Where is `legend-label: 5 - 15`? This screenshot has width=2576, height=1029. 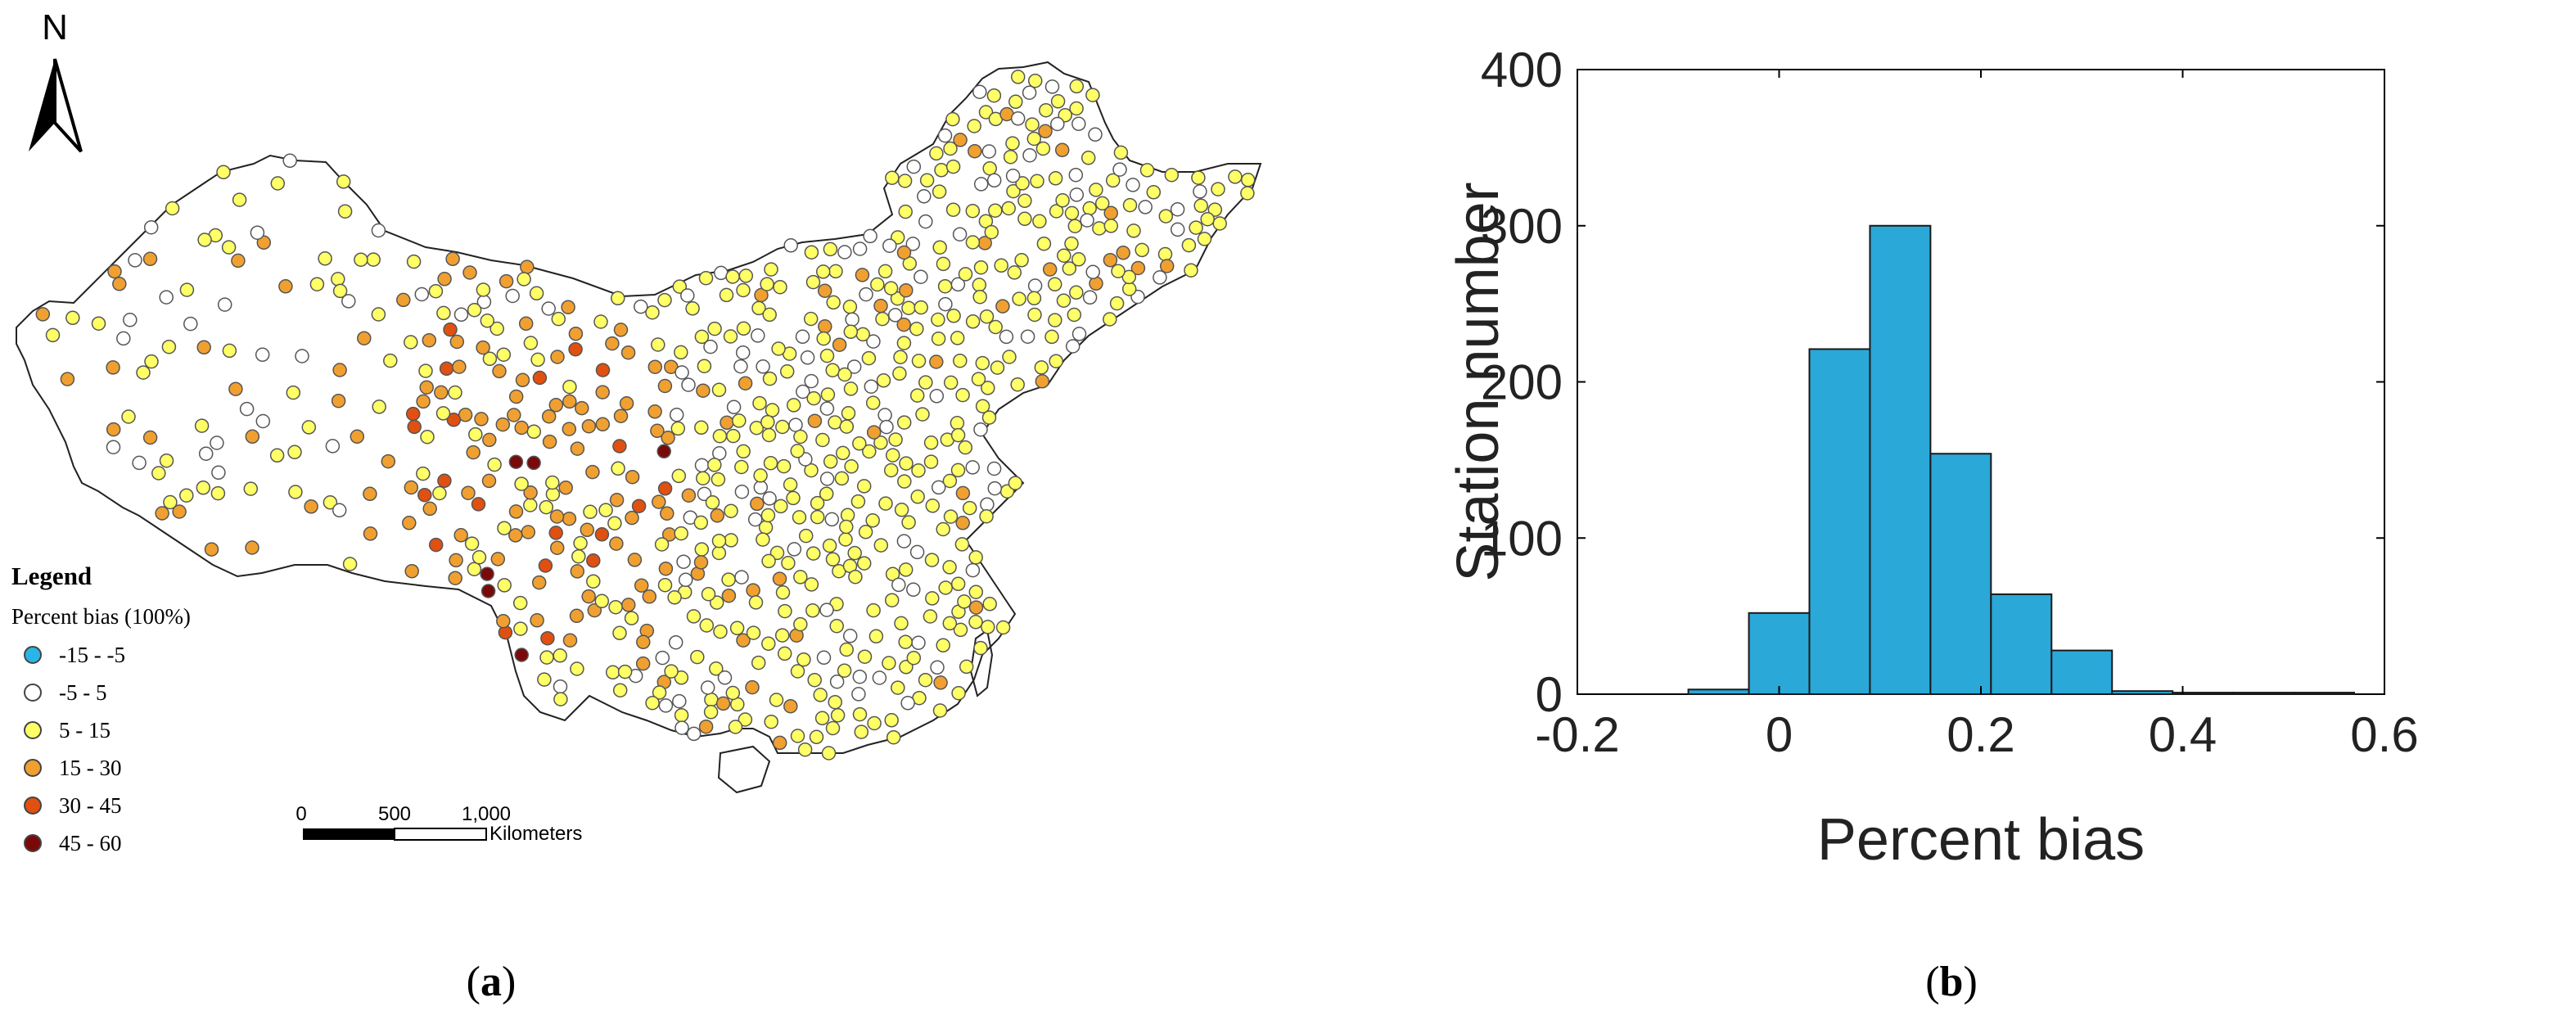 legend-label: 5 - 15 is located at coordinates (85, 730).